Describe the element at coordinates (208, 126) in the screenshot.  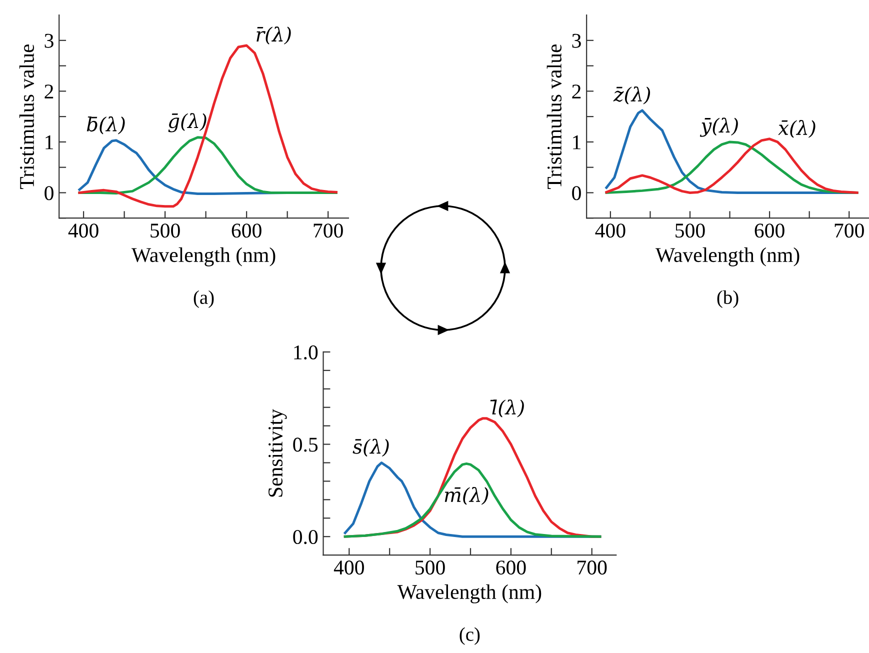
I see `line-series` at that location.